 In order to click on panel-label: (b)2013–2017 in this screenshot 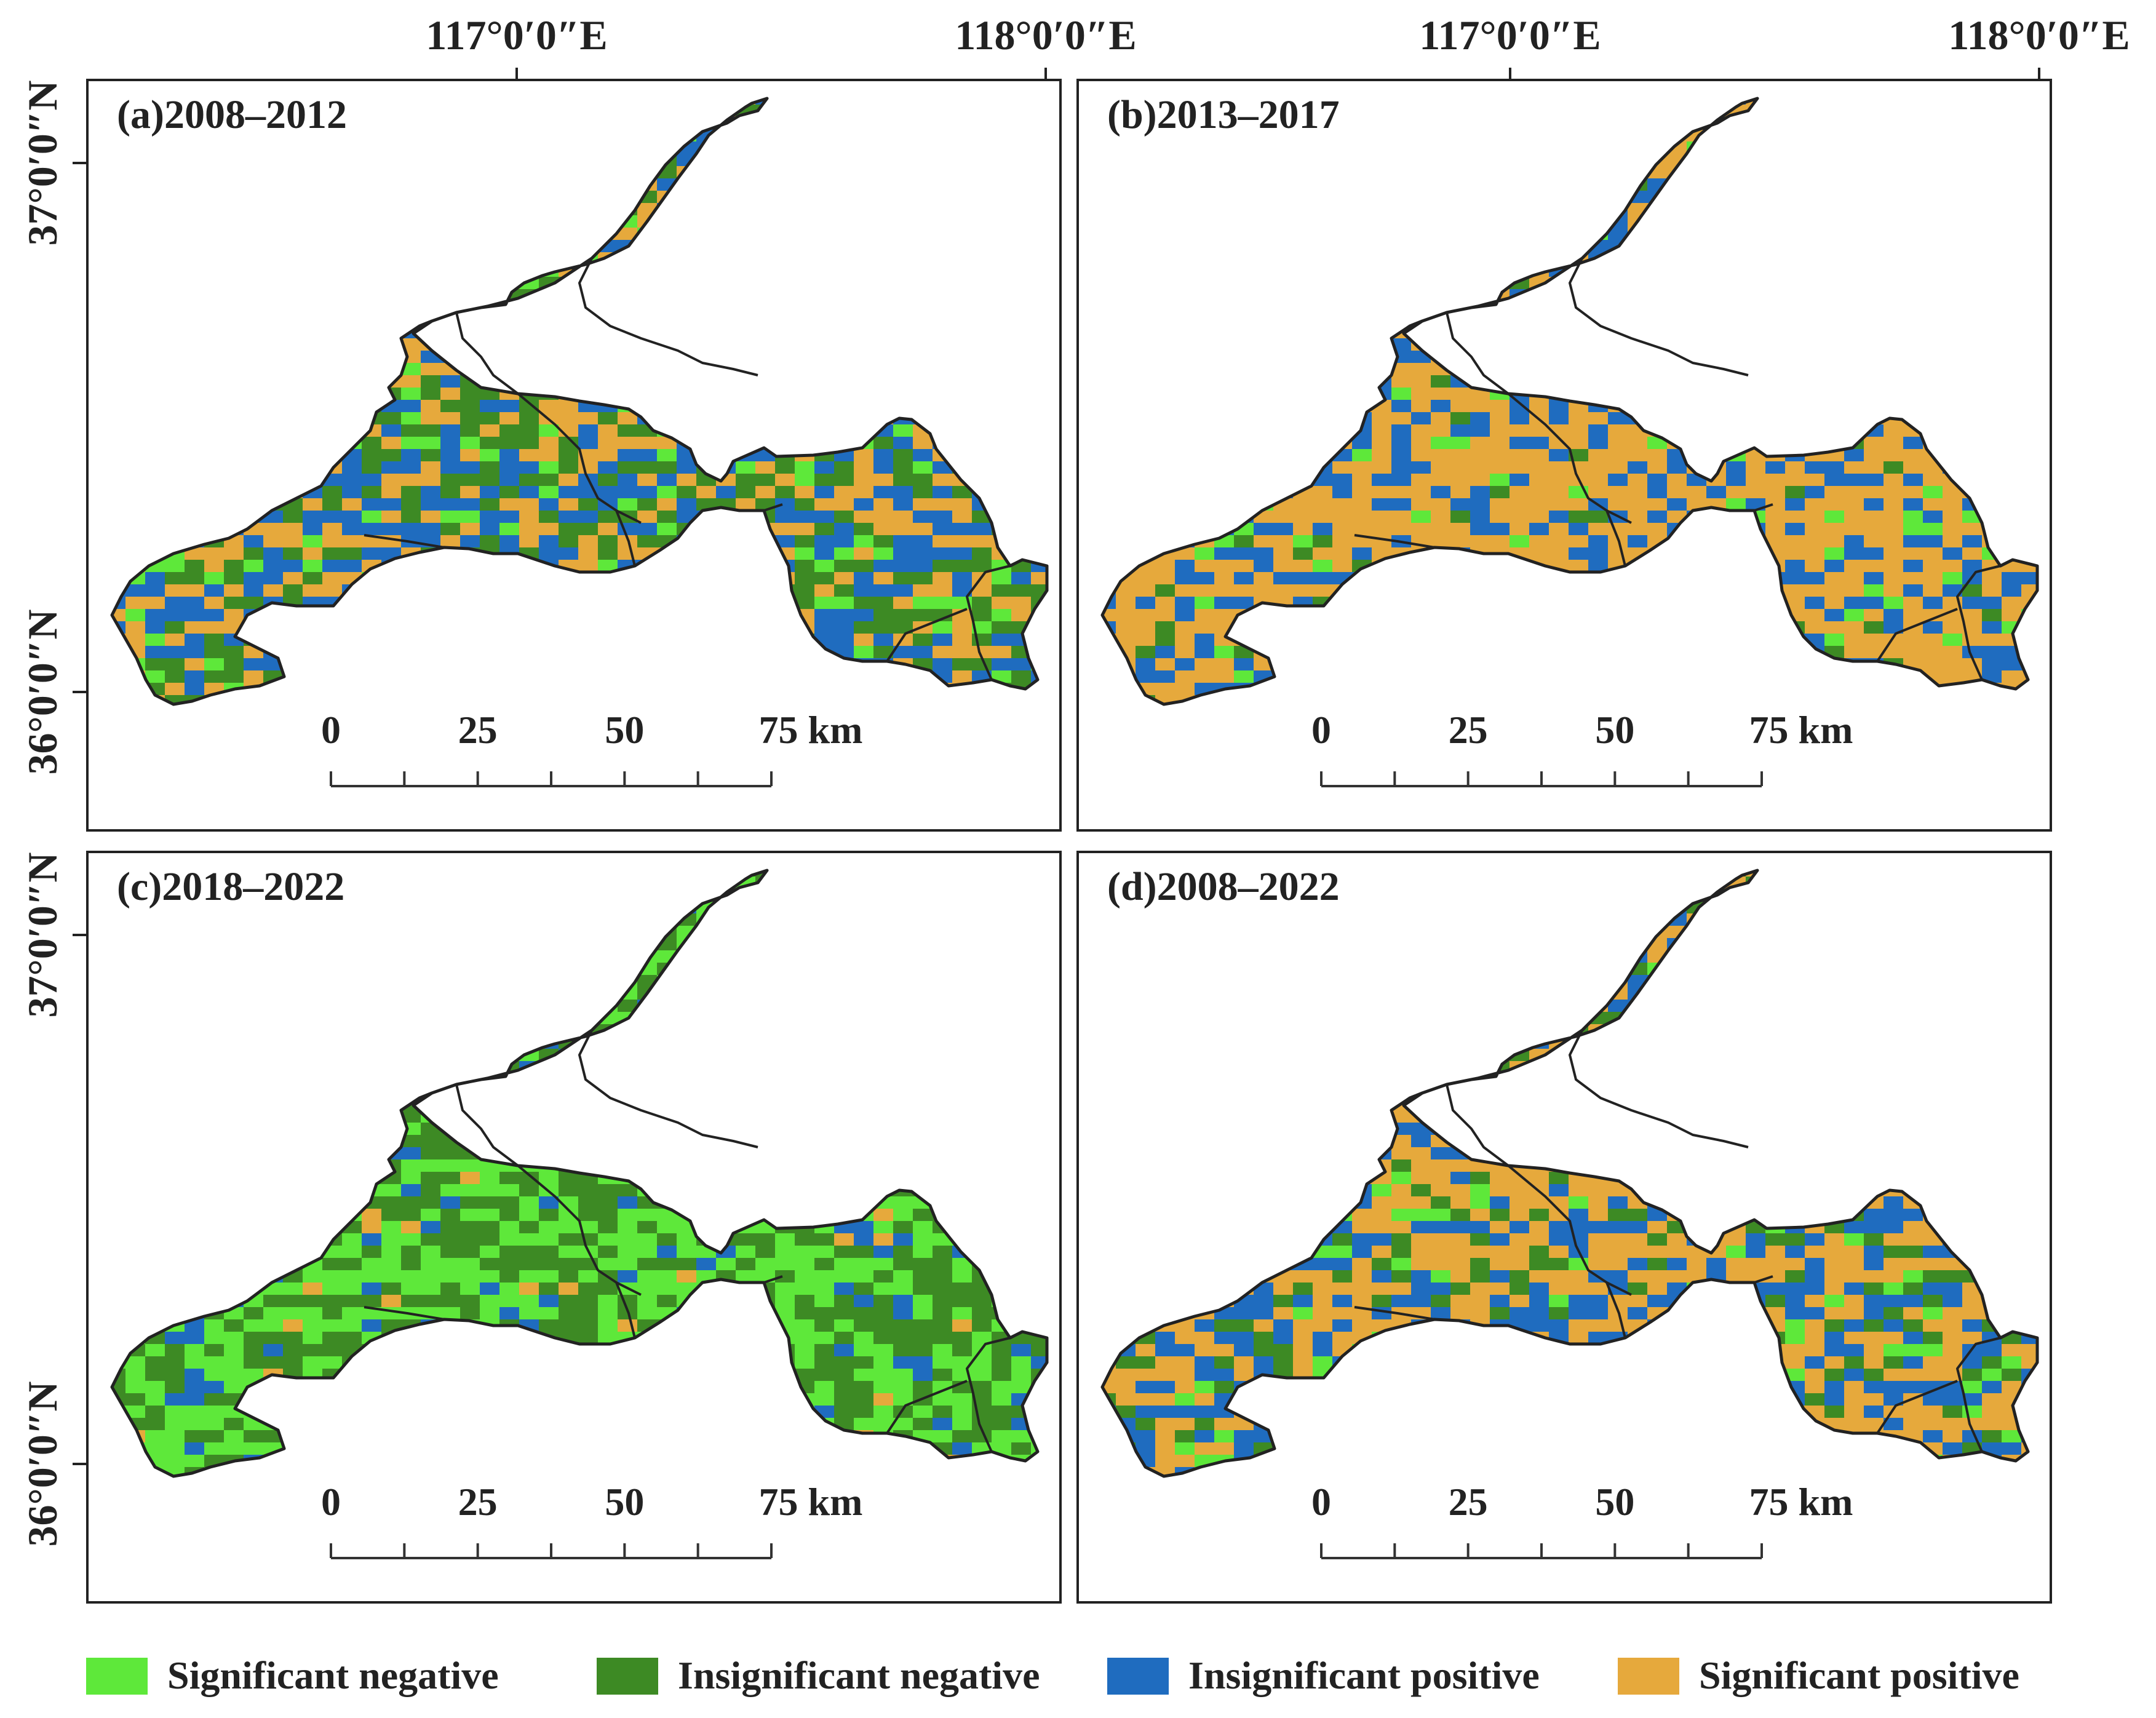, I will do `click(1223, 114)`.